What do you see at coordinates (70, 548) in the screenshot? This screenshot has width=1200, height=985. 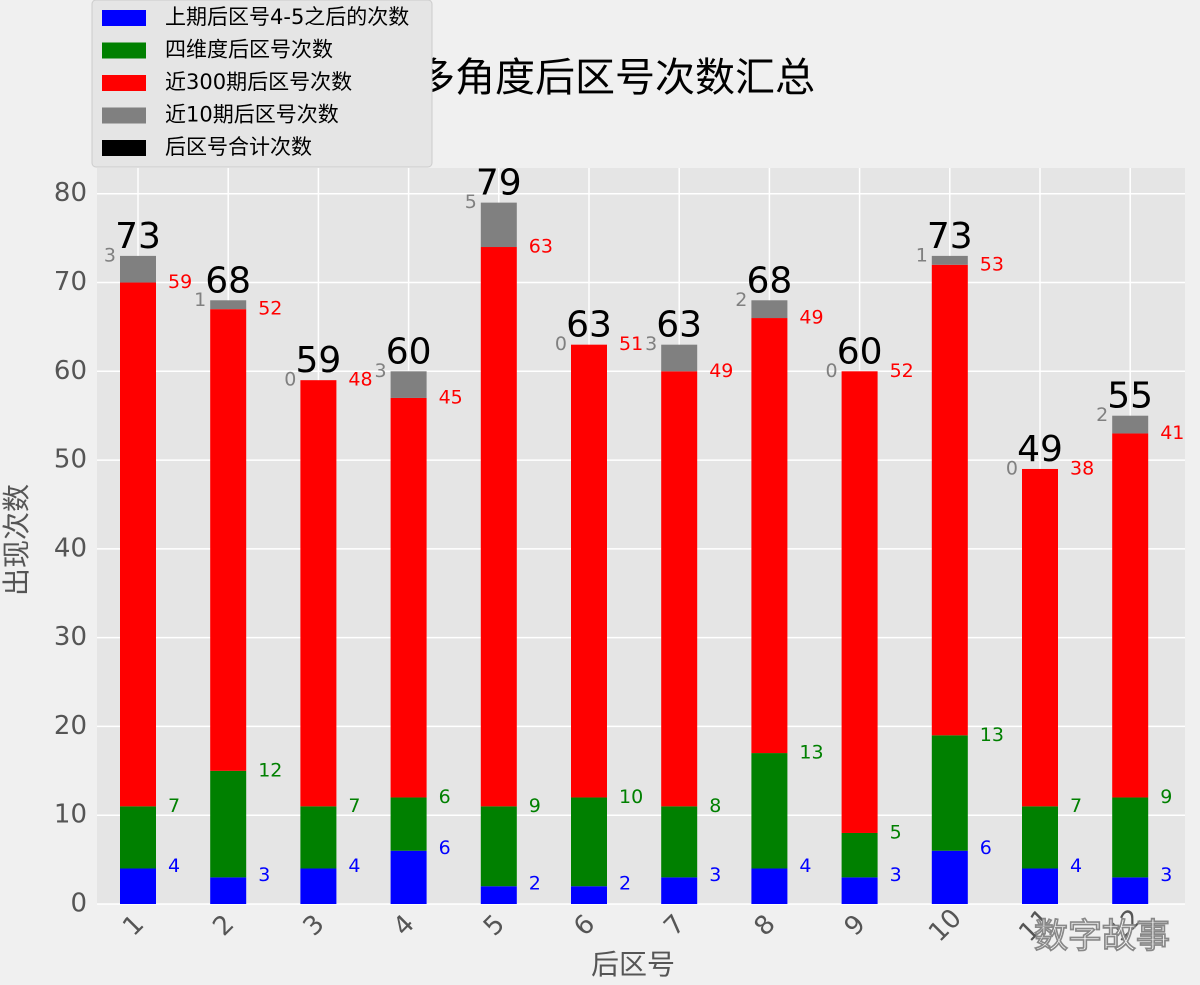 I see `y-tick-label: 40` at bounding box center [70, 548].